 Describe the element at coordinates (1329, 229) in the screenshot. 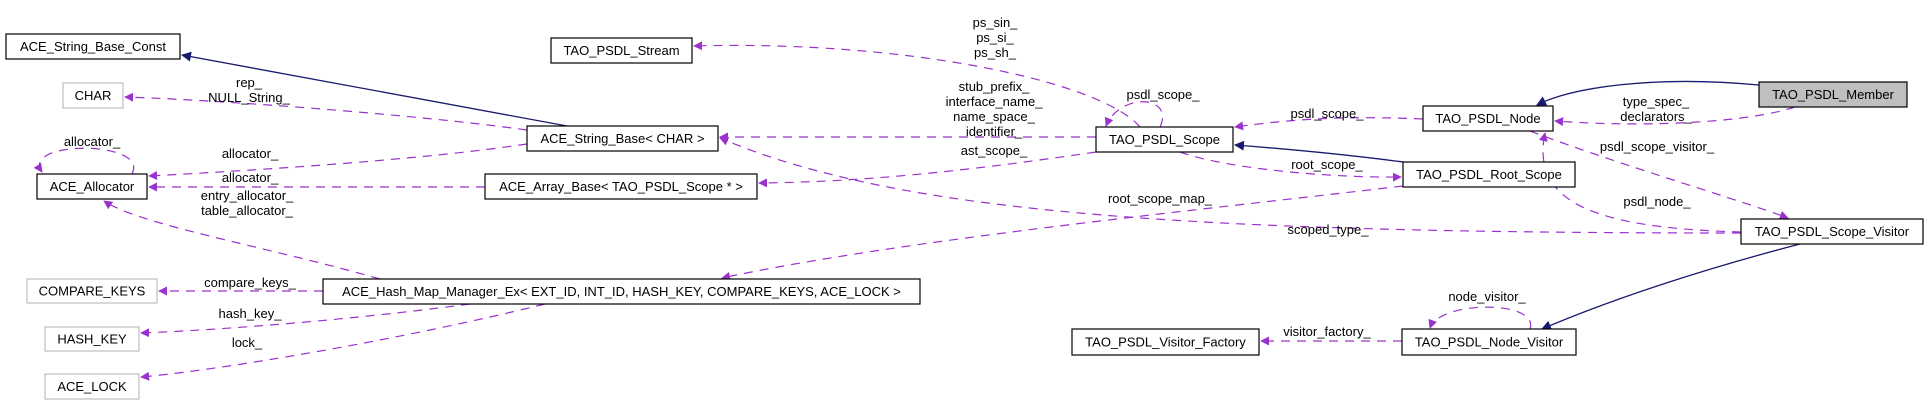

I see `edge-label: scoped_type_` at that location.